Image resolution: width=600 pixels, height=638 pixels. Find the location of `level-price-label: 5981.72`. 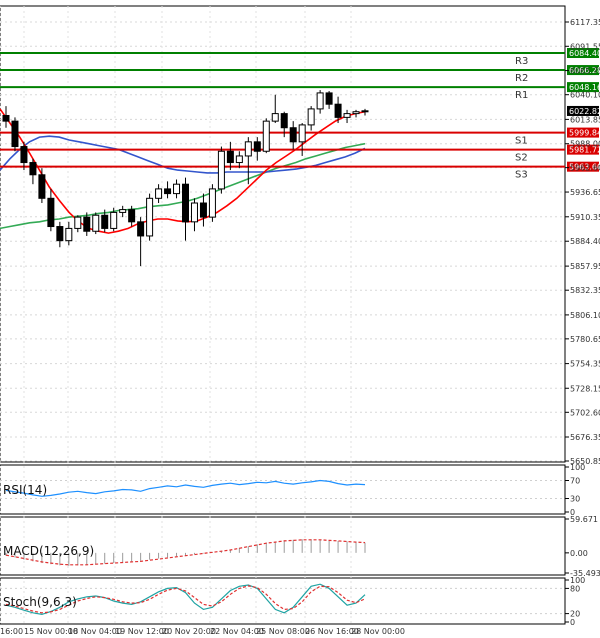

level-price-label: 5981.72 is located at coordinates (584, 150).